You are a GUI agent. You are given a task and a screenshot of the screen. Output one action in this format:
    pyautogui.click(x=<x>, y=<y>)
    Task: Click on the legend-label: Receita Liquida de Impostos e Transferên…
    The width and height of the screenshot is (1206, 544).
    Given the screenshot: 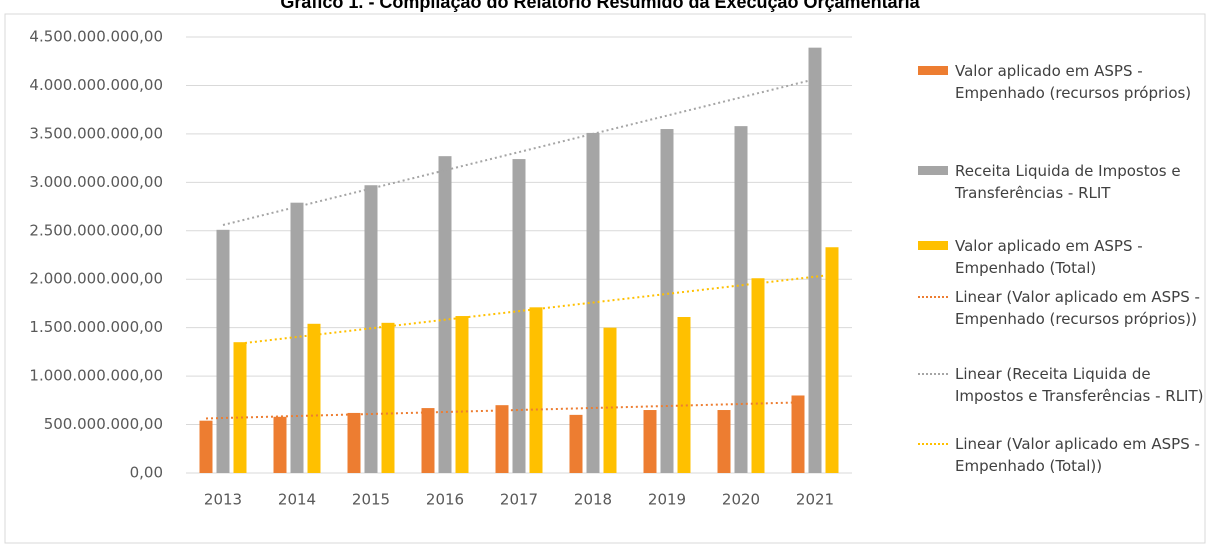 What is the action you would take?
    pyautogui.click(x=1068, y=182)
    